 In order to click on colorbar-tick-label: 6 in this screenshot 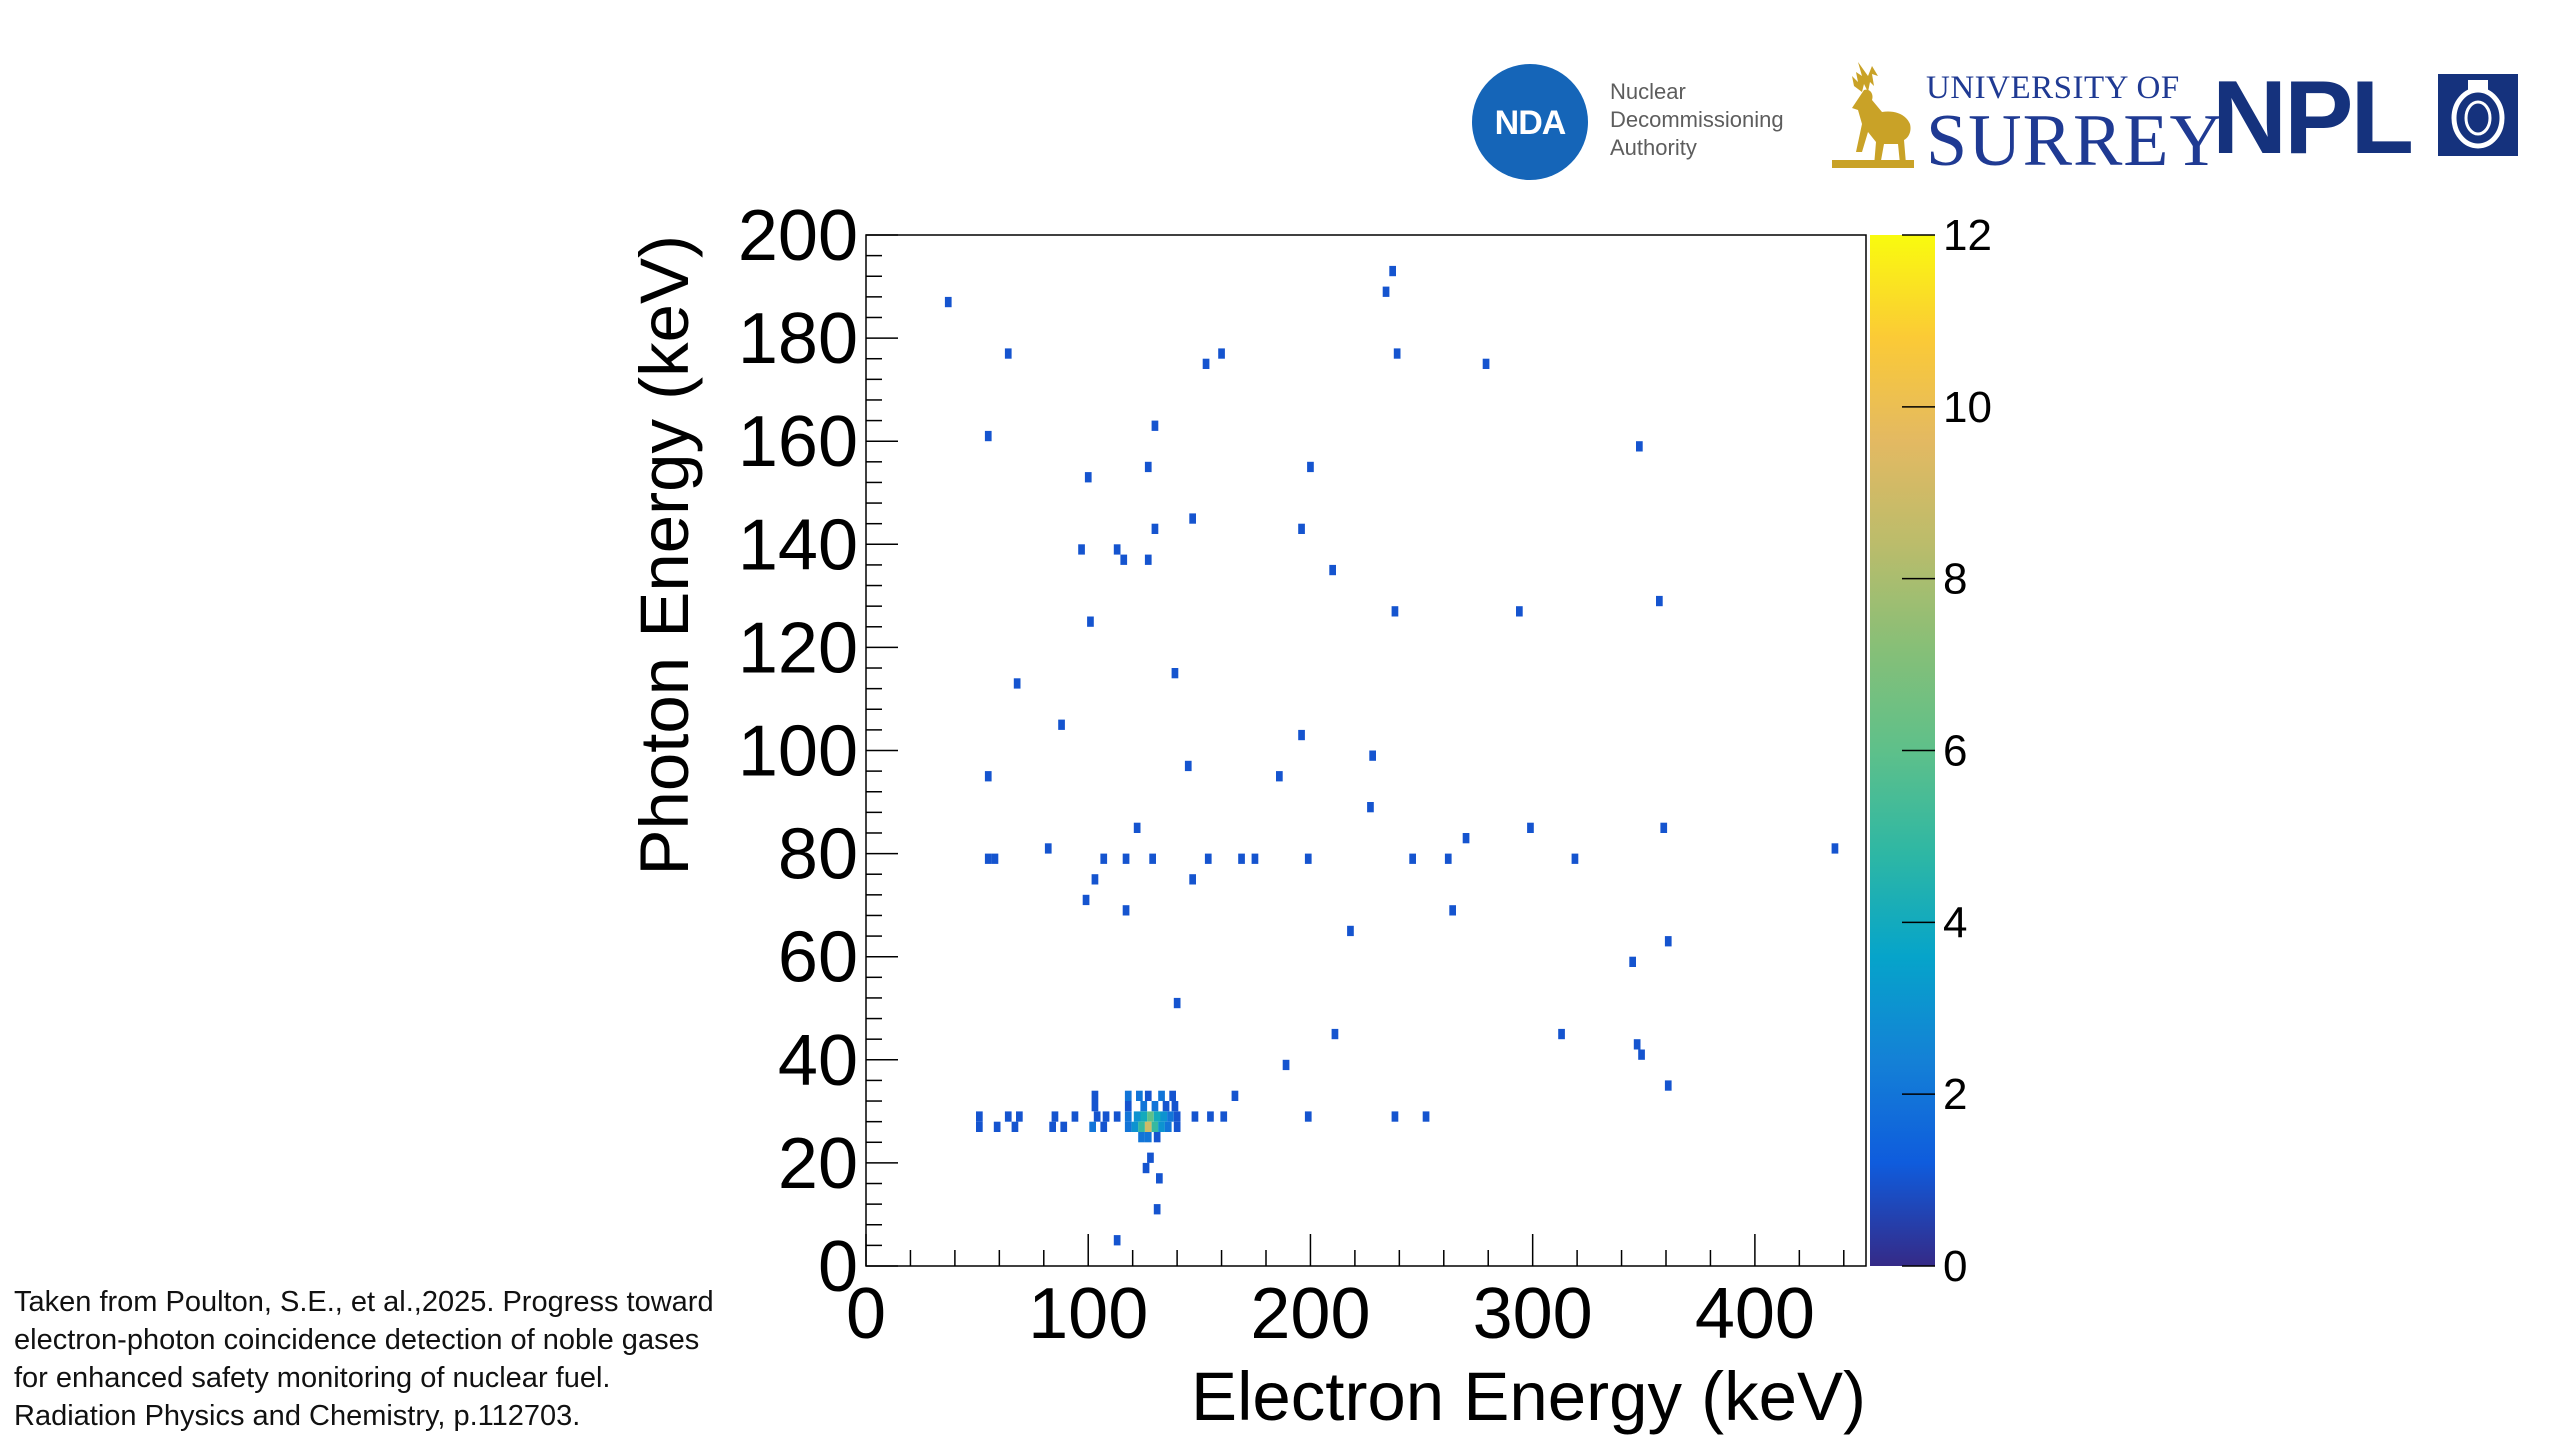, I will do `click(1955, 751)`.